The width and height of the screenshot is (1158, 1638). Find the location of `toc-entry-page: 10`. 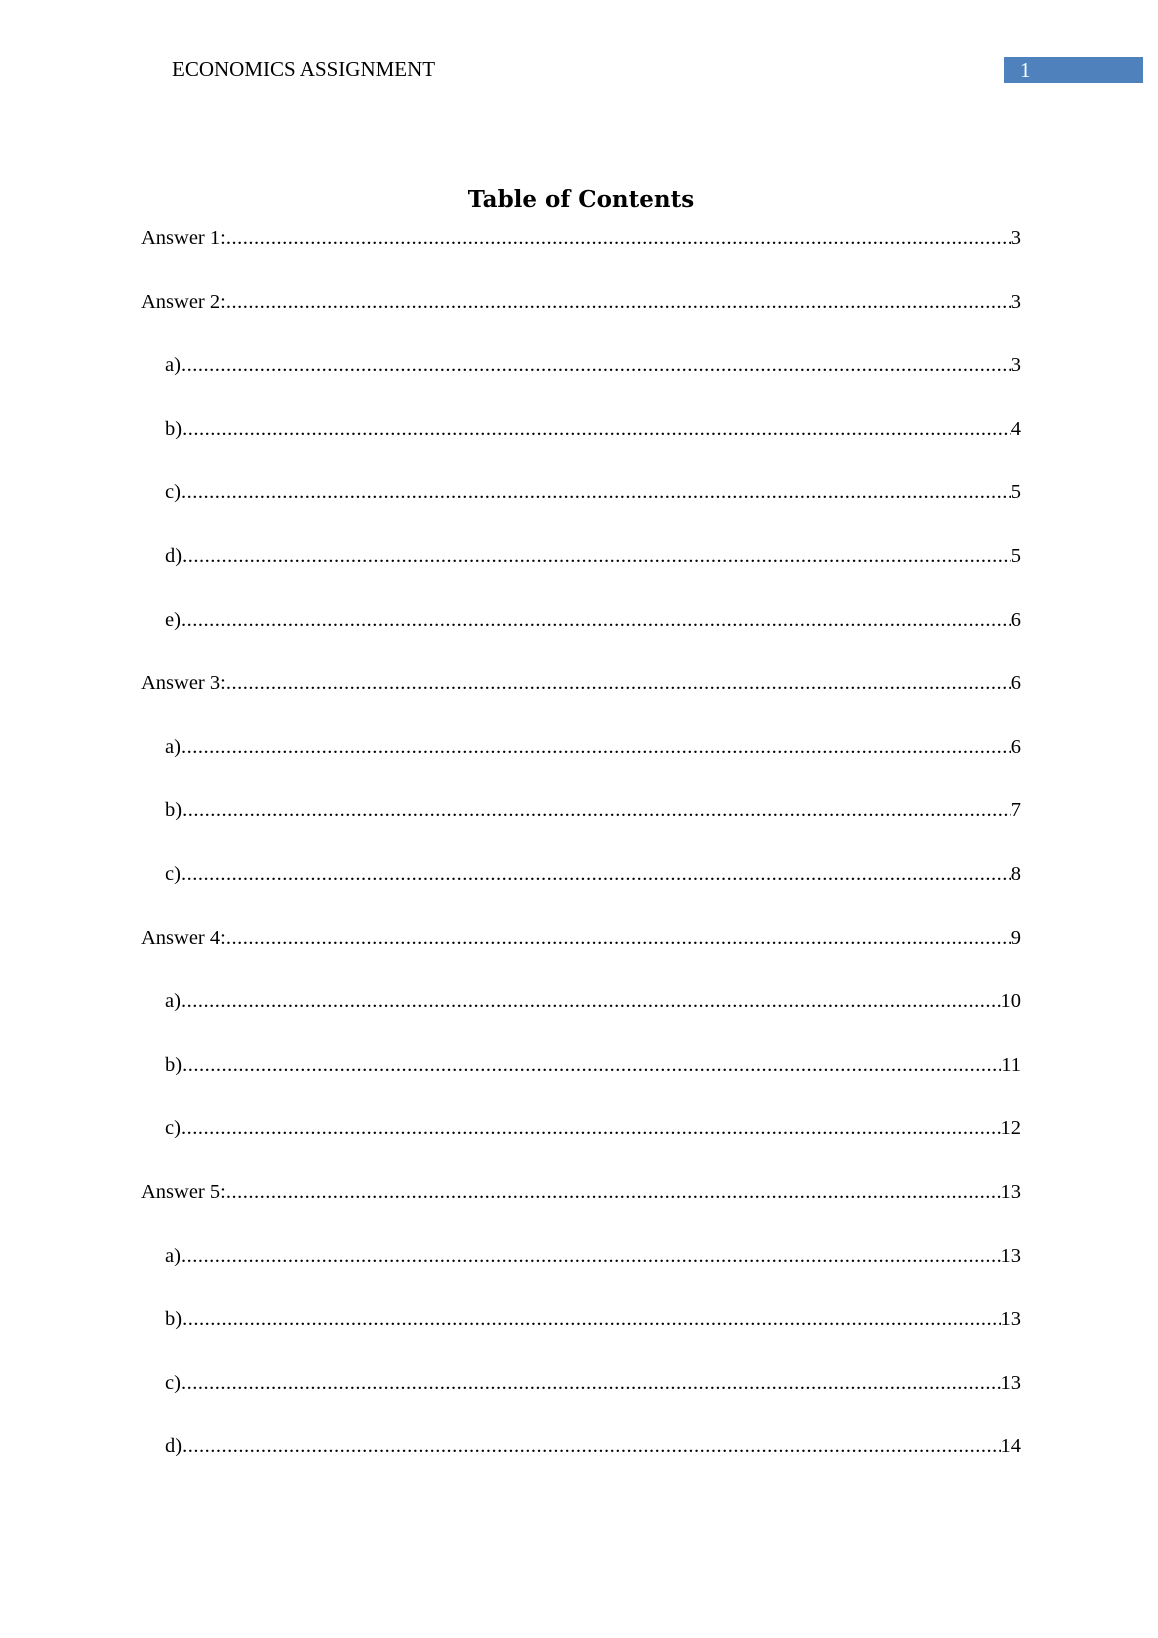

toc-entry-page: 10 is located at coordinates (1011, 1001).